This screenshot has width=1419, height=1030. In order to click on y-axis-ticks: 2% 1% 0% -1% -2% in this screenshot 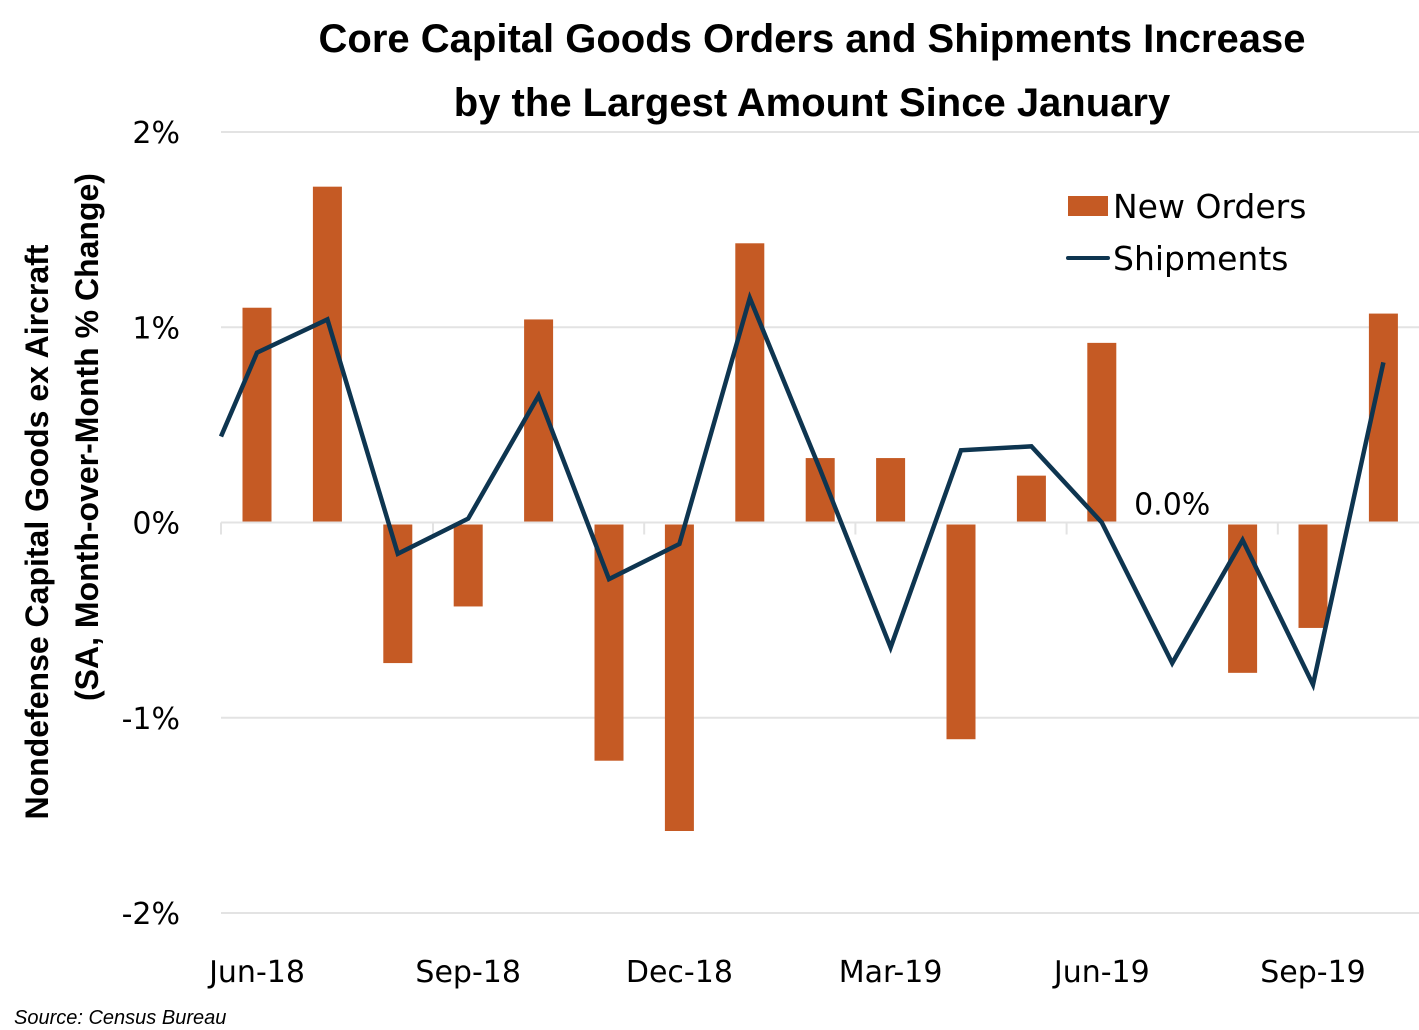, I will do `click(151, 524)`.